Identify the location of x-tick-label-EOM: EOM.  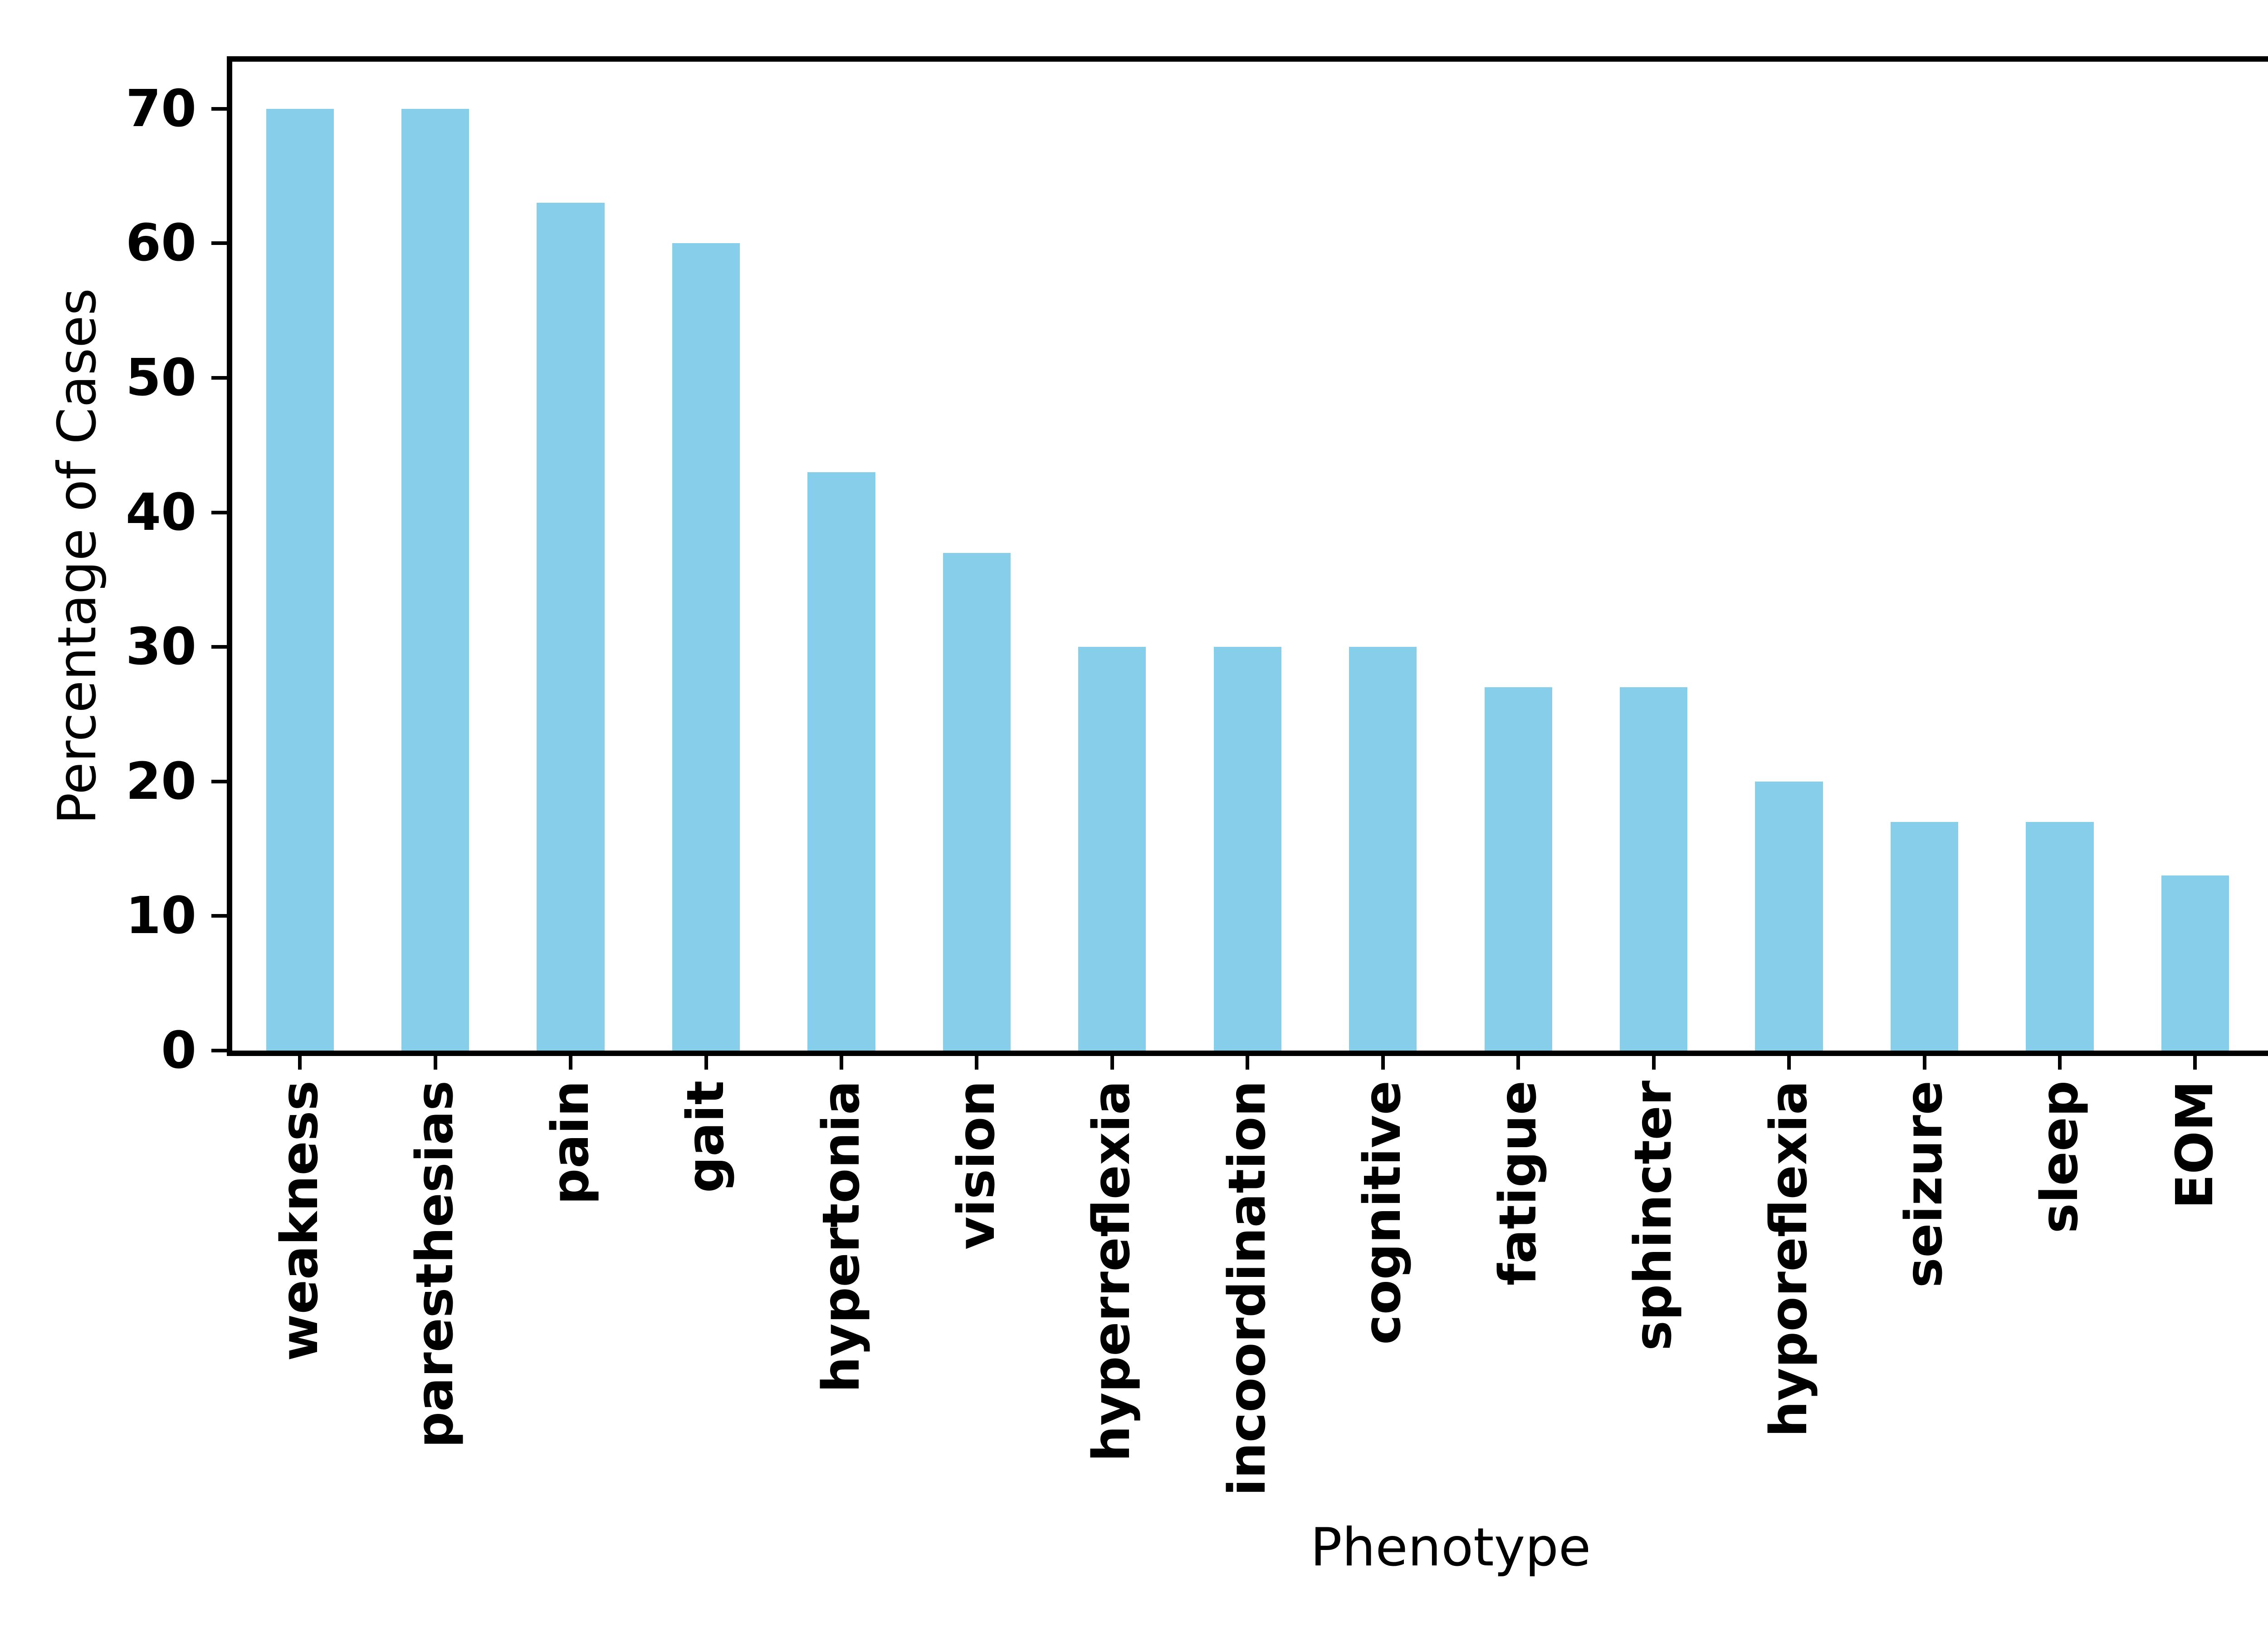
(2195, 1145).